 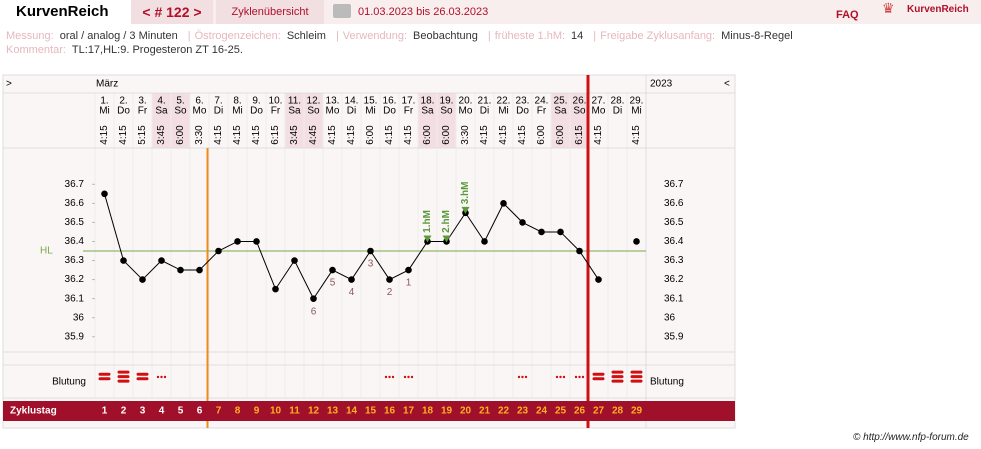 I want to click on weekday-label: Mi, so click(x=636, y=111).